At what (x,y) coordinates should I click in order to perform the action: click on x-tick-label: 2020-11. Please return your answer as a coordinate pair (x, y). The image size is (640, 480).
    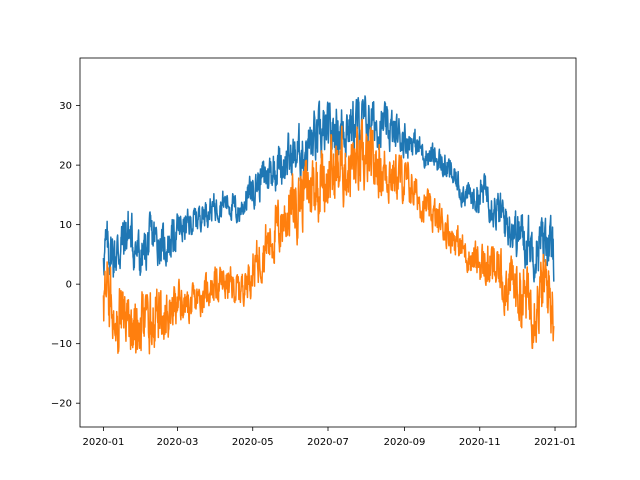
    Looking at the image, I should click on (480, 442).